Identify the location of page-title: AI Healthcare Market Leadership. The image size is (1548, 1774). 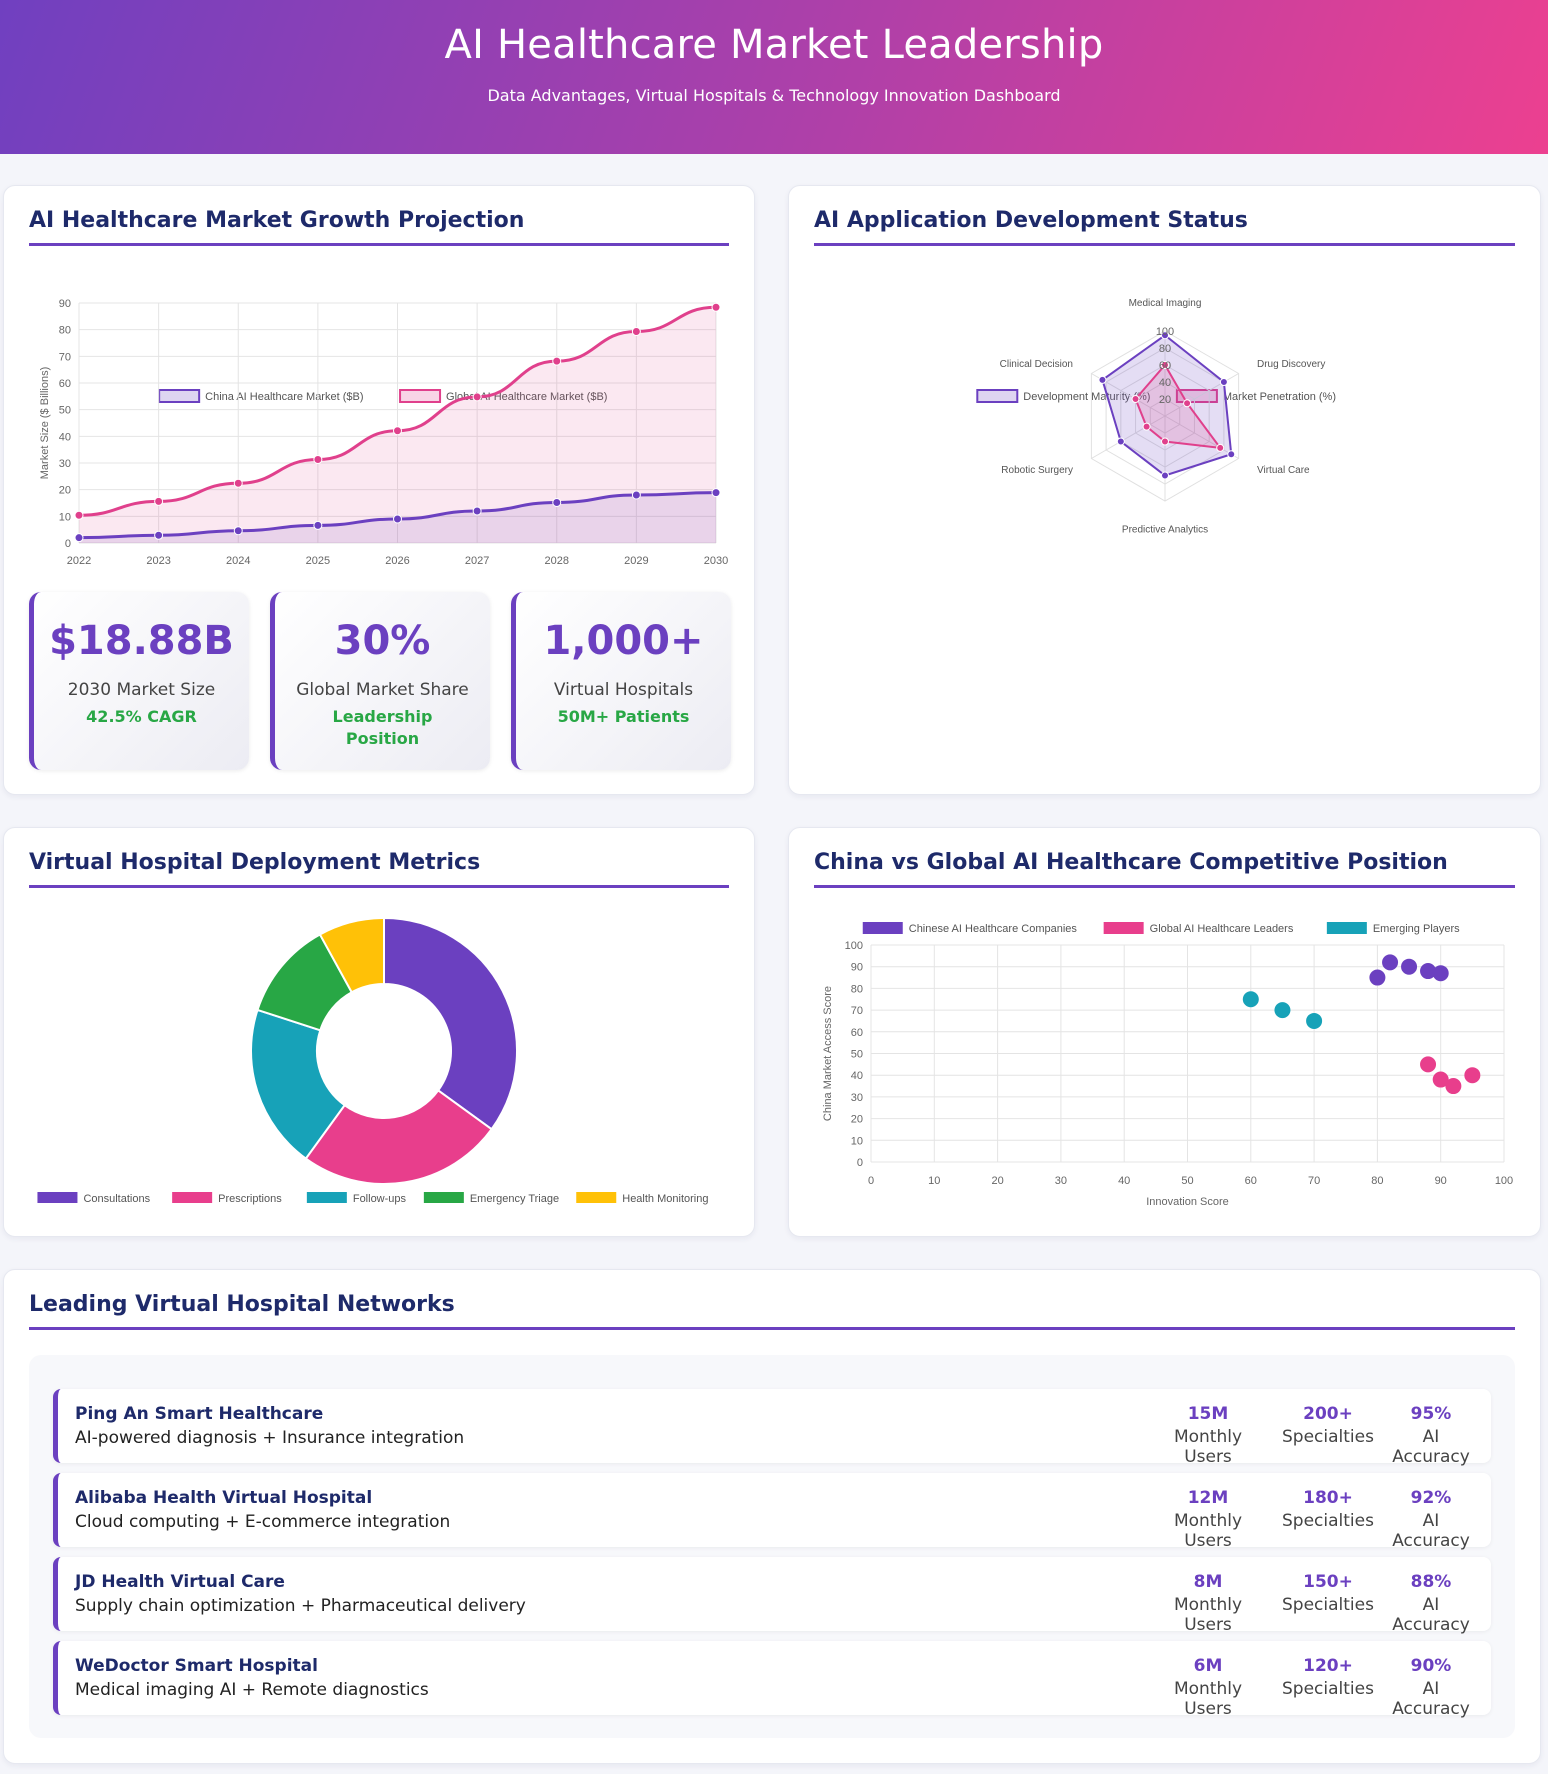
(774, 45).